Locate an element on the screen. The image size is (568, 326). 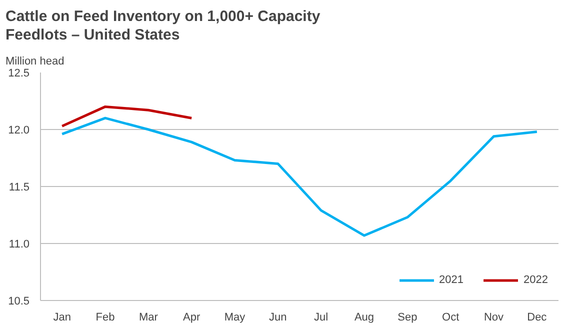
x-tick-label: May is located at coordinates (235, 318).